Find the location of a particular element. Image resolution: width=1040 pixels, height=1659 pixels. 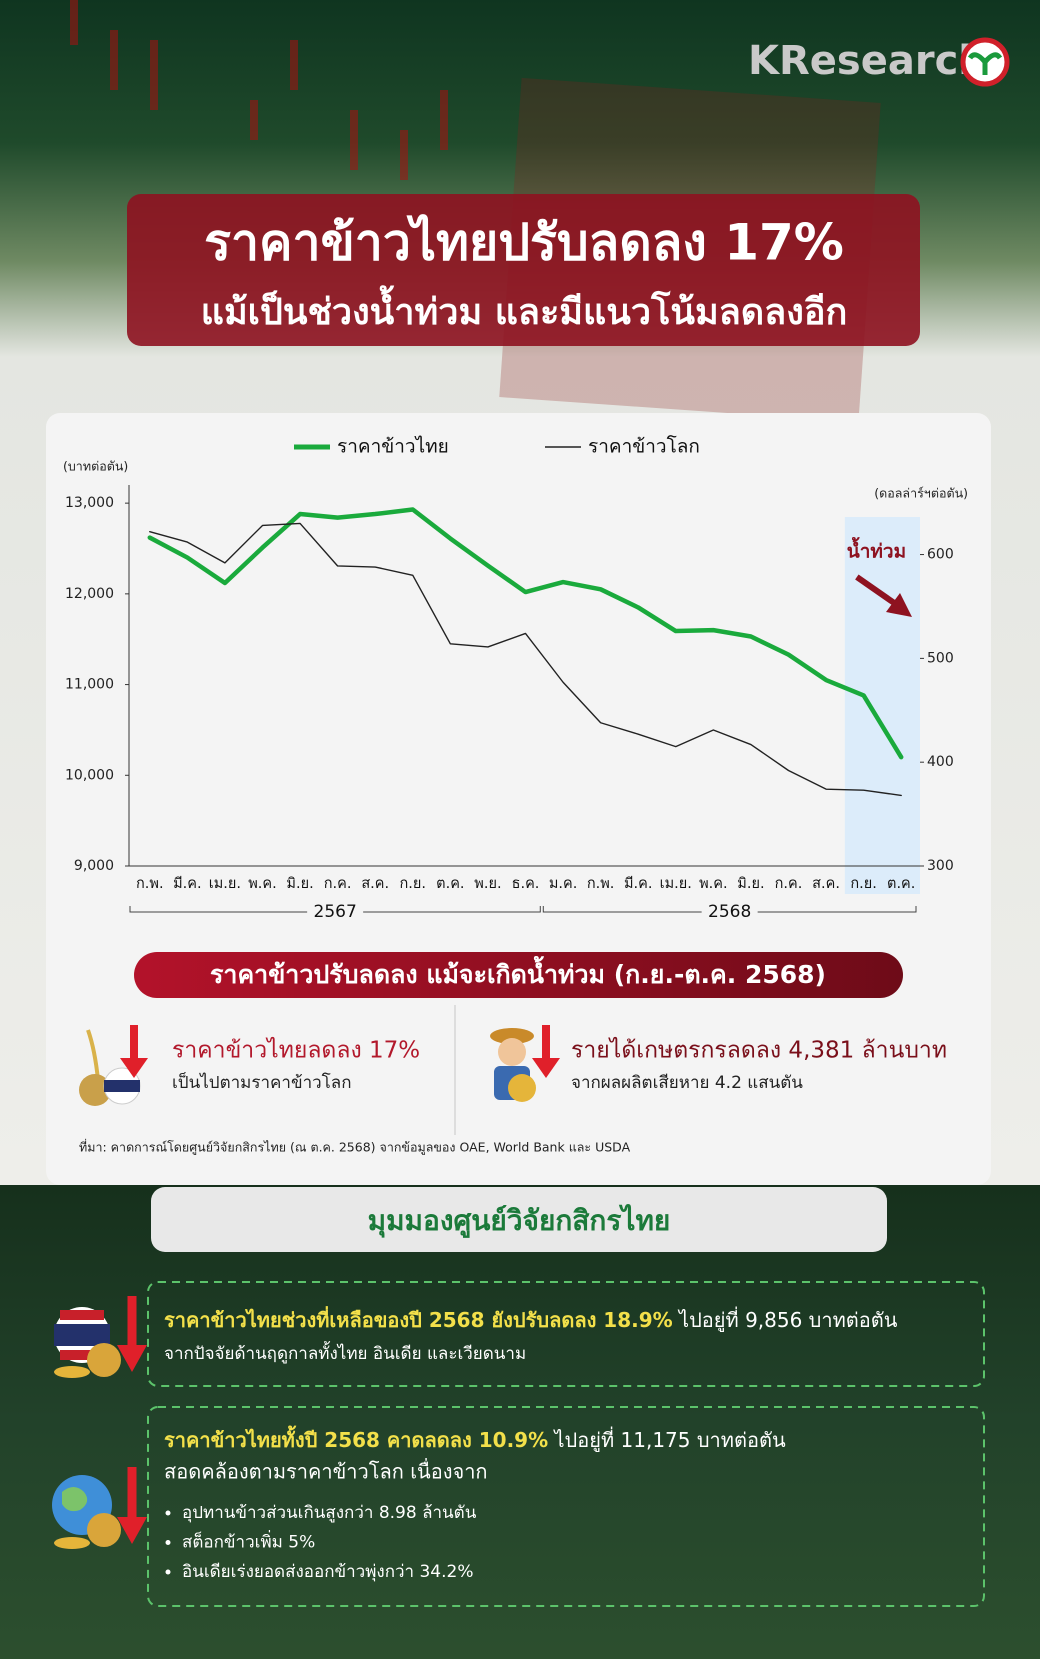

summary-banner is located at coordinates (518, 975).